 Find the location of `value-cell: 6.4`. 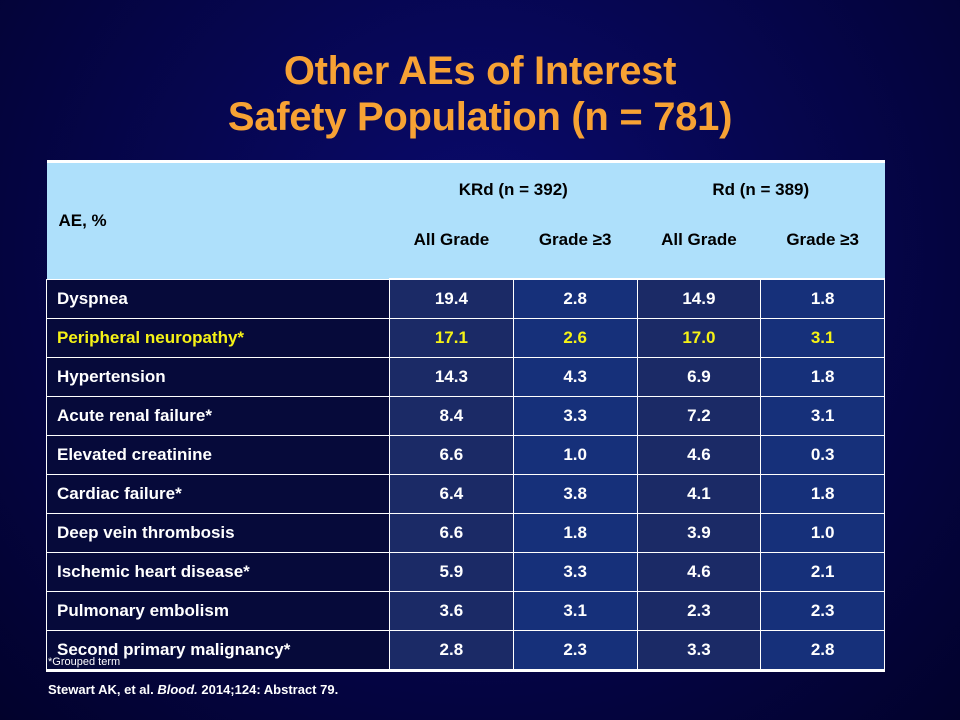

value-cell: 6.4 is located at coordinates (451, 494).